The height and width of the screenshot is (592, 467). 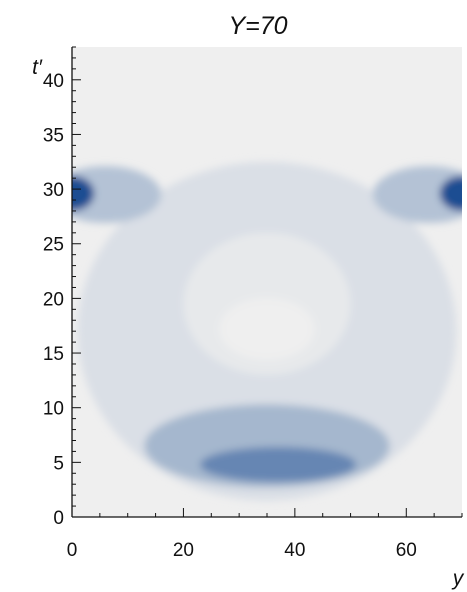 What do you see at coordinates (53, 409) in the screenshot?
I see `y-tick-label: 10` at bounding box center [53, 409].